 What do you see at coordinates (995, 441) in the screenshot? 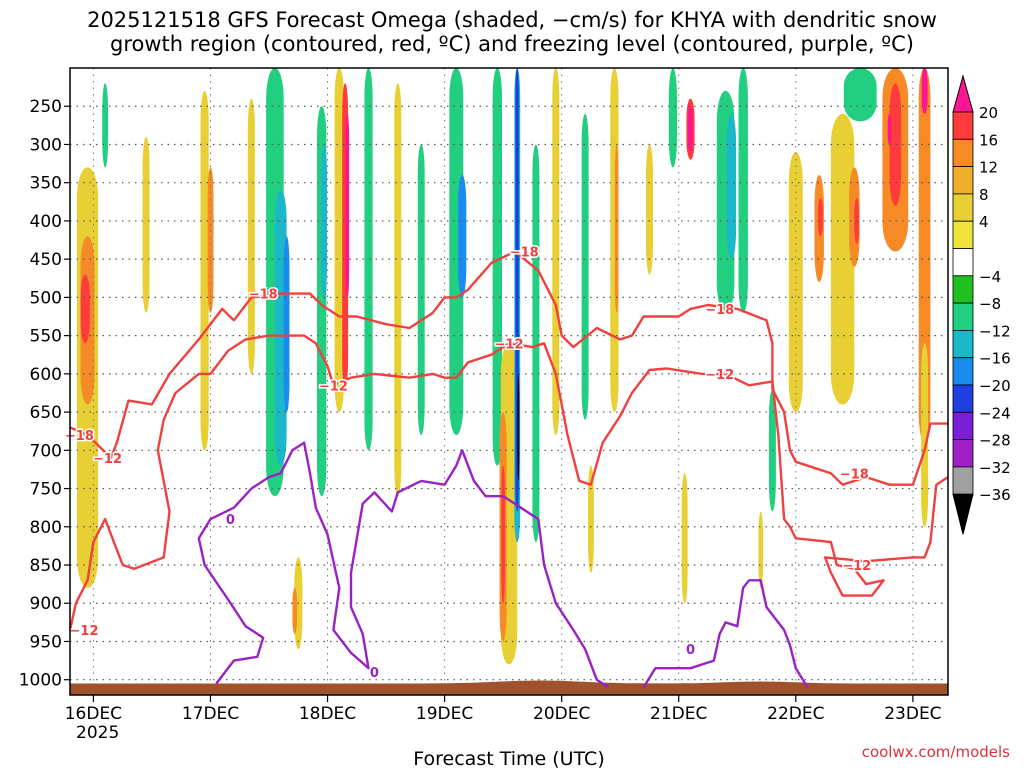
I see `colorbar-label-11: −28` at bounding box center [995, 441].